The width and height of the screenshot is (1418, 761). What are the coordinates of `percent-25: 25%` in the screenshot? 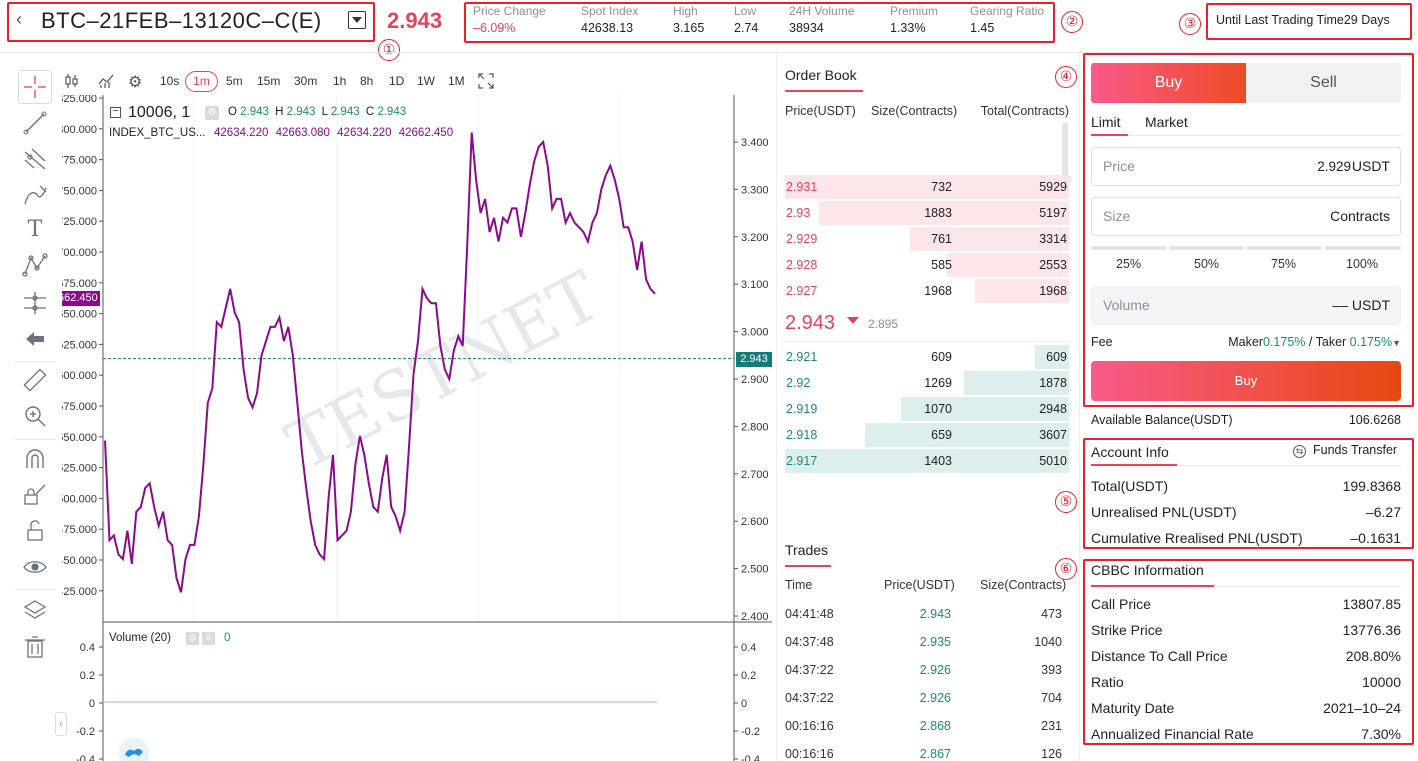 It's located at (1129, 264).